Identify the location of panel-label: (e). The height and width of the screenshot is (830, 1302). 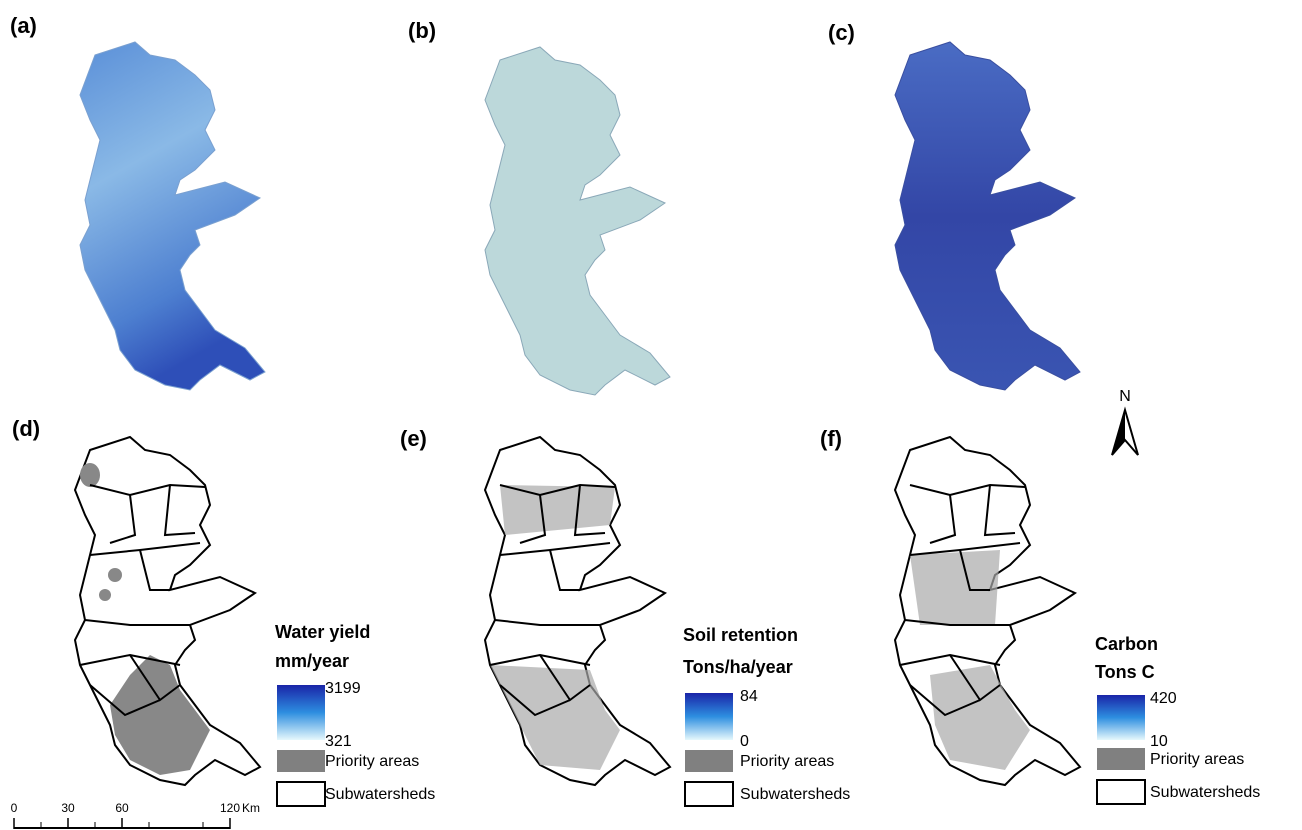
(413, 438).